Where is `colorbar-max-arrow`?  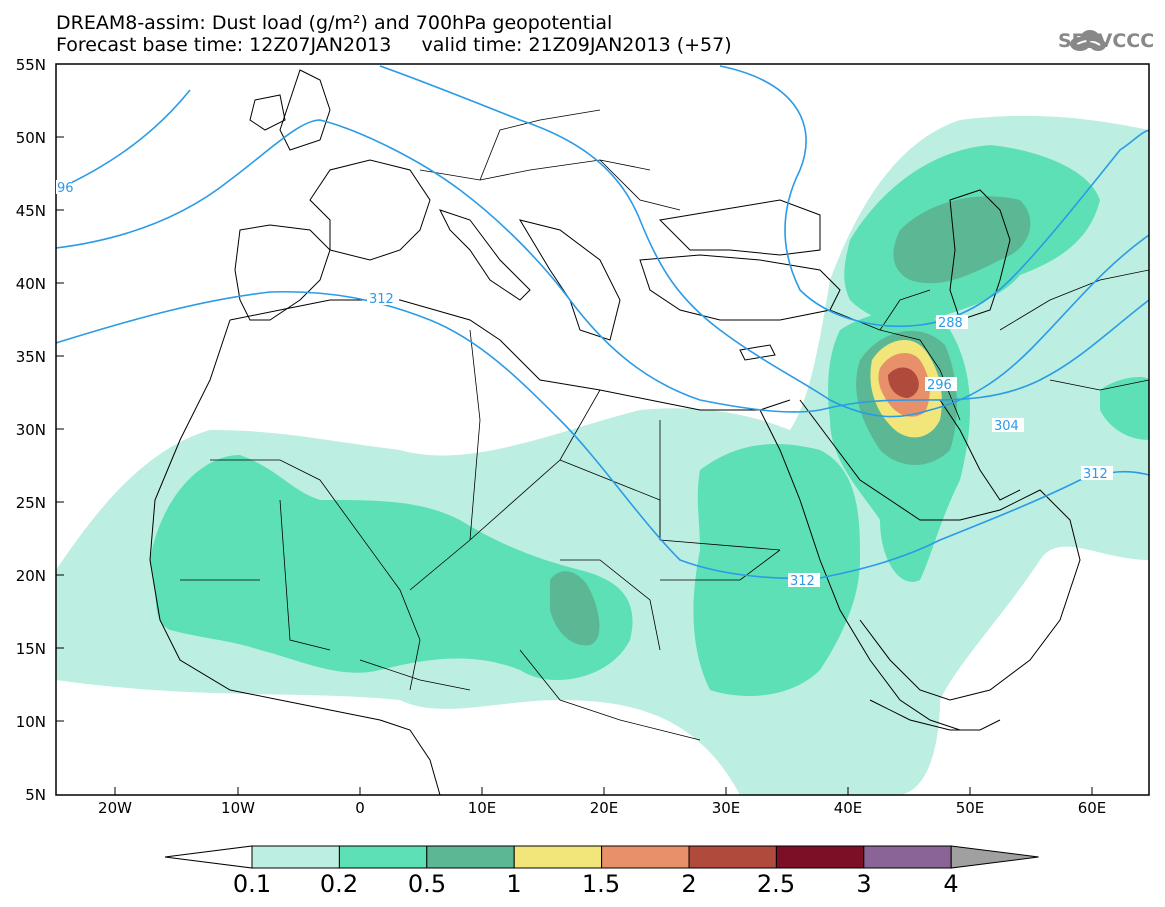 colorbar-max-arrow is located at coordinates (994, 857).